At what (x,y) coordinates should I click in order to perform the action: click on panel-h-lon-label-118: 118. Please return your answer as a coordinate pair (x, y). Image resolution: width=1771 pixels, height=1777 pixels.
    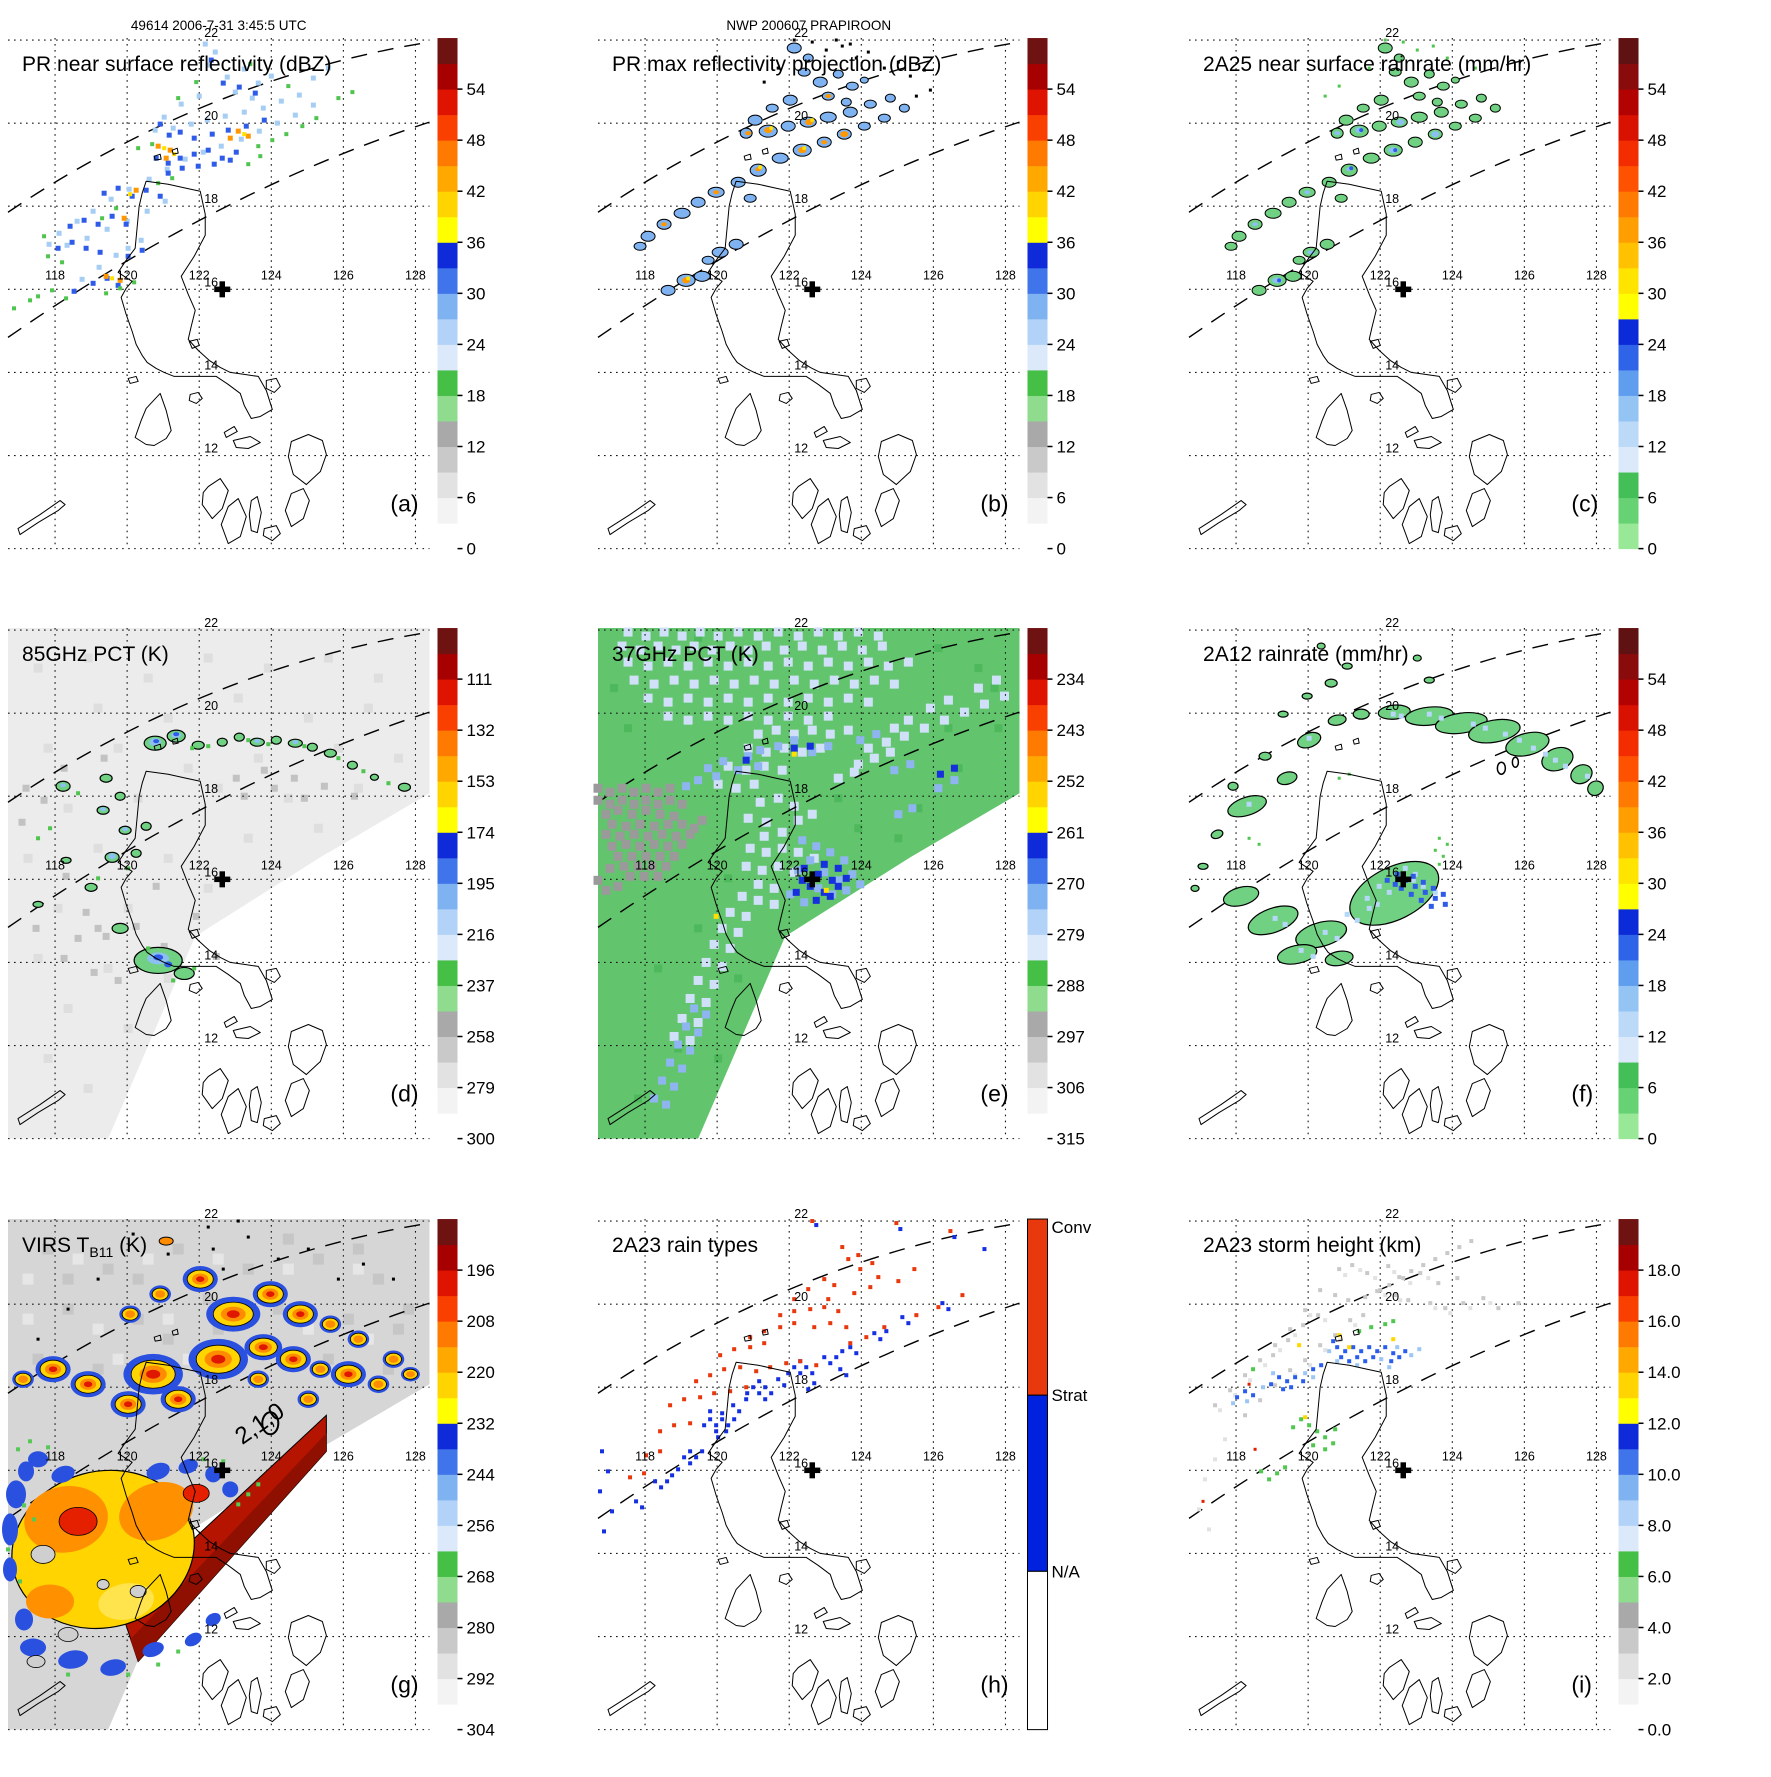
    Looking at the image, I should click on (645, 1456).